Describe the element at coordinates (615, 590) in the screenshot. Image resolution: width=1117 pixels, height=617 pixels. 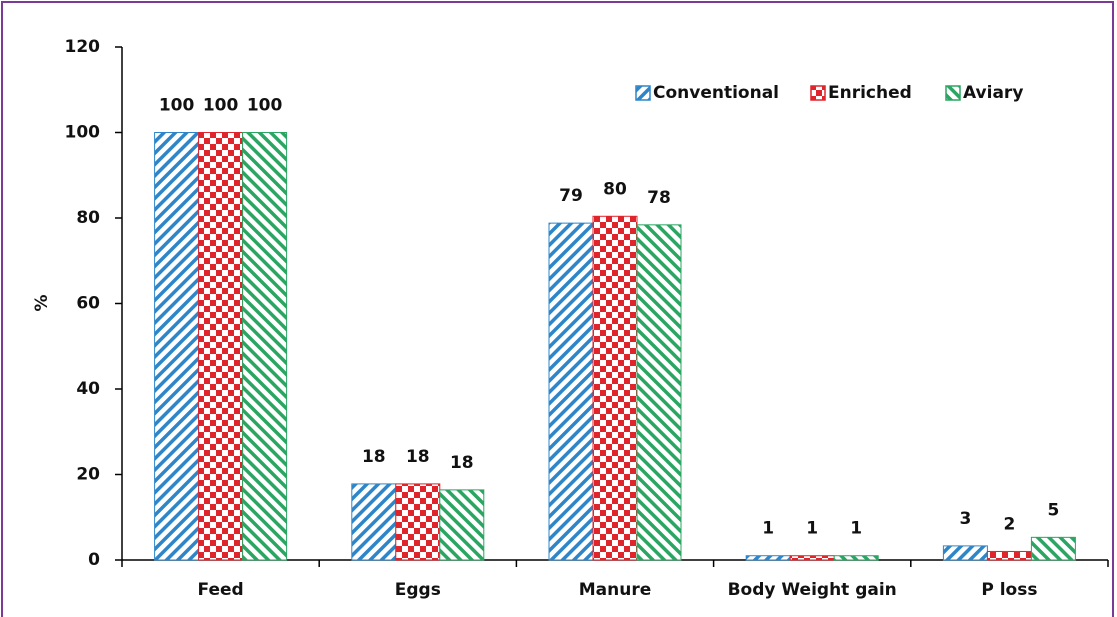
I see `x-tick-label: Manure` at that location.